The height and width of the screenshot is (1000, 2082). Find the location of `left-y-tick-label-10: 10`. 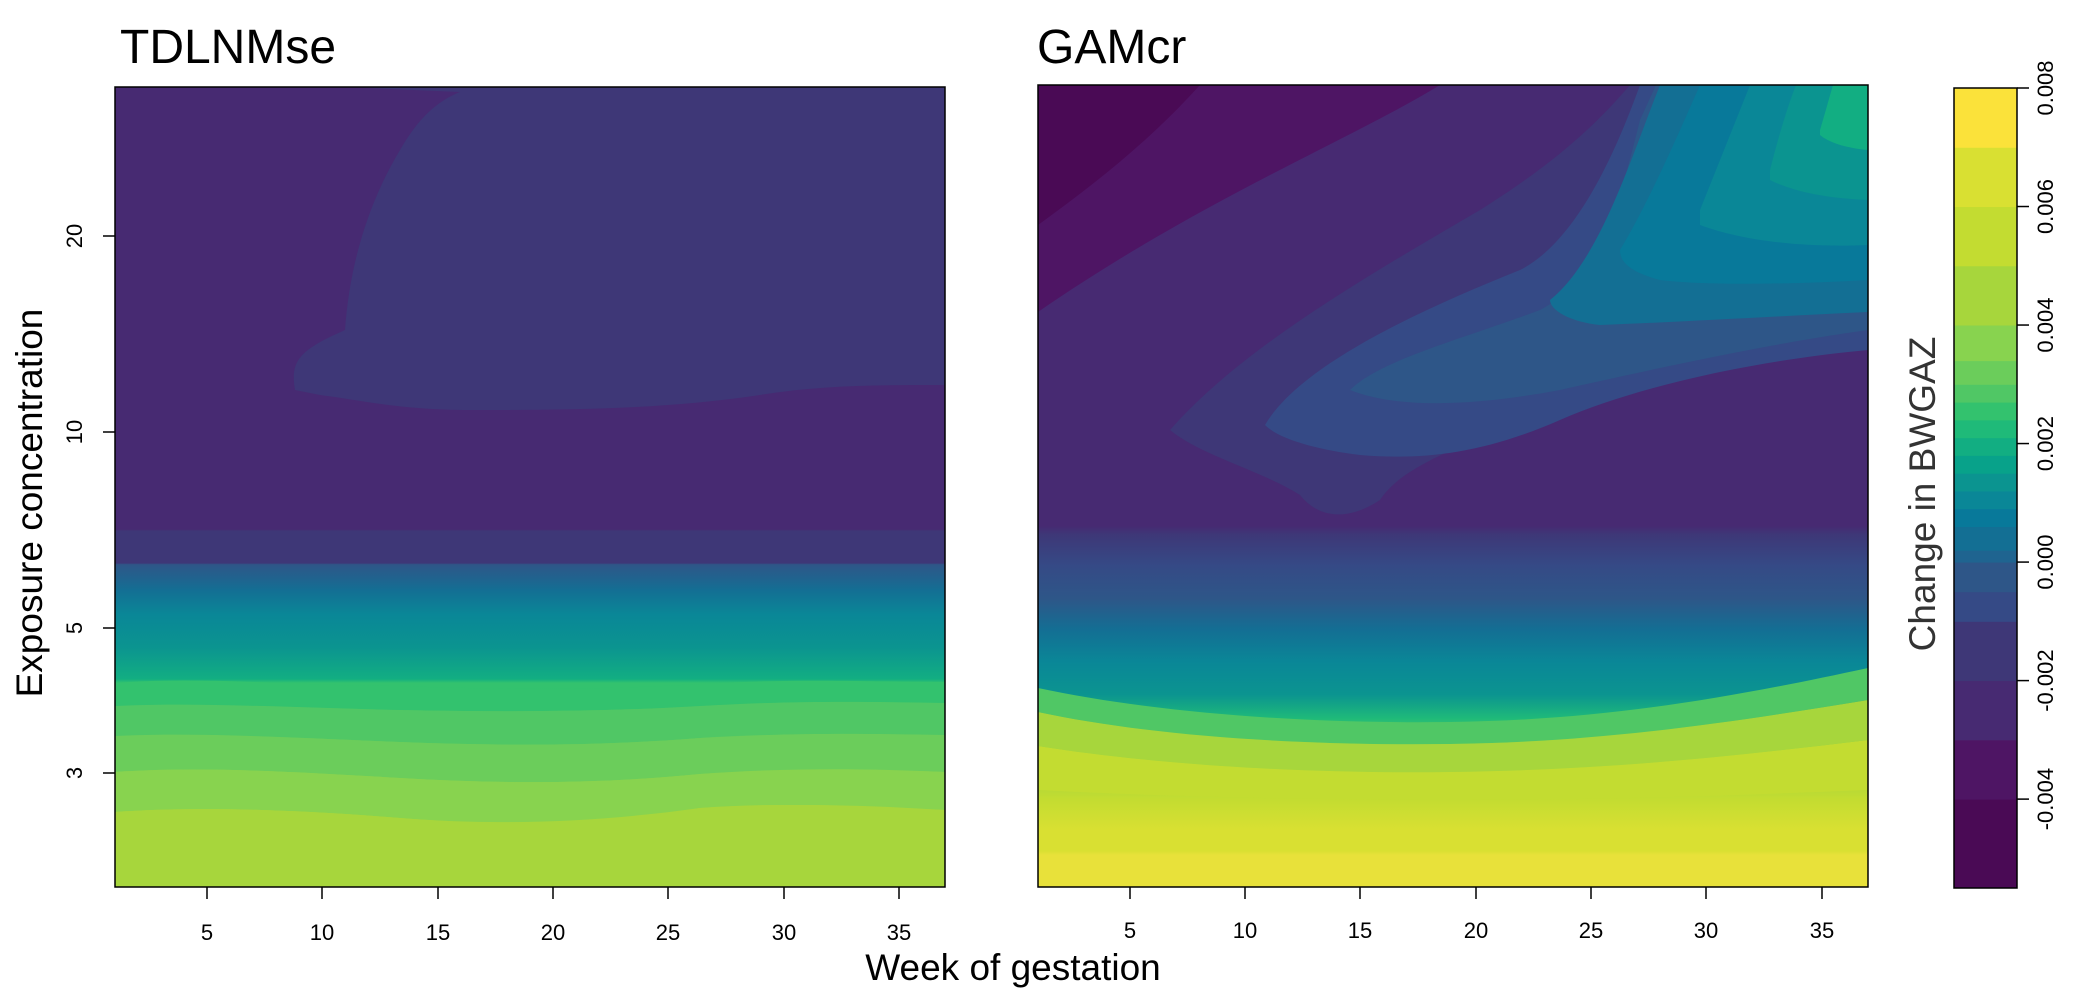

left-y-tick-label-10: 10 is located at coordinates (74, 432).